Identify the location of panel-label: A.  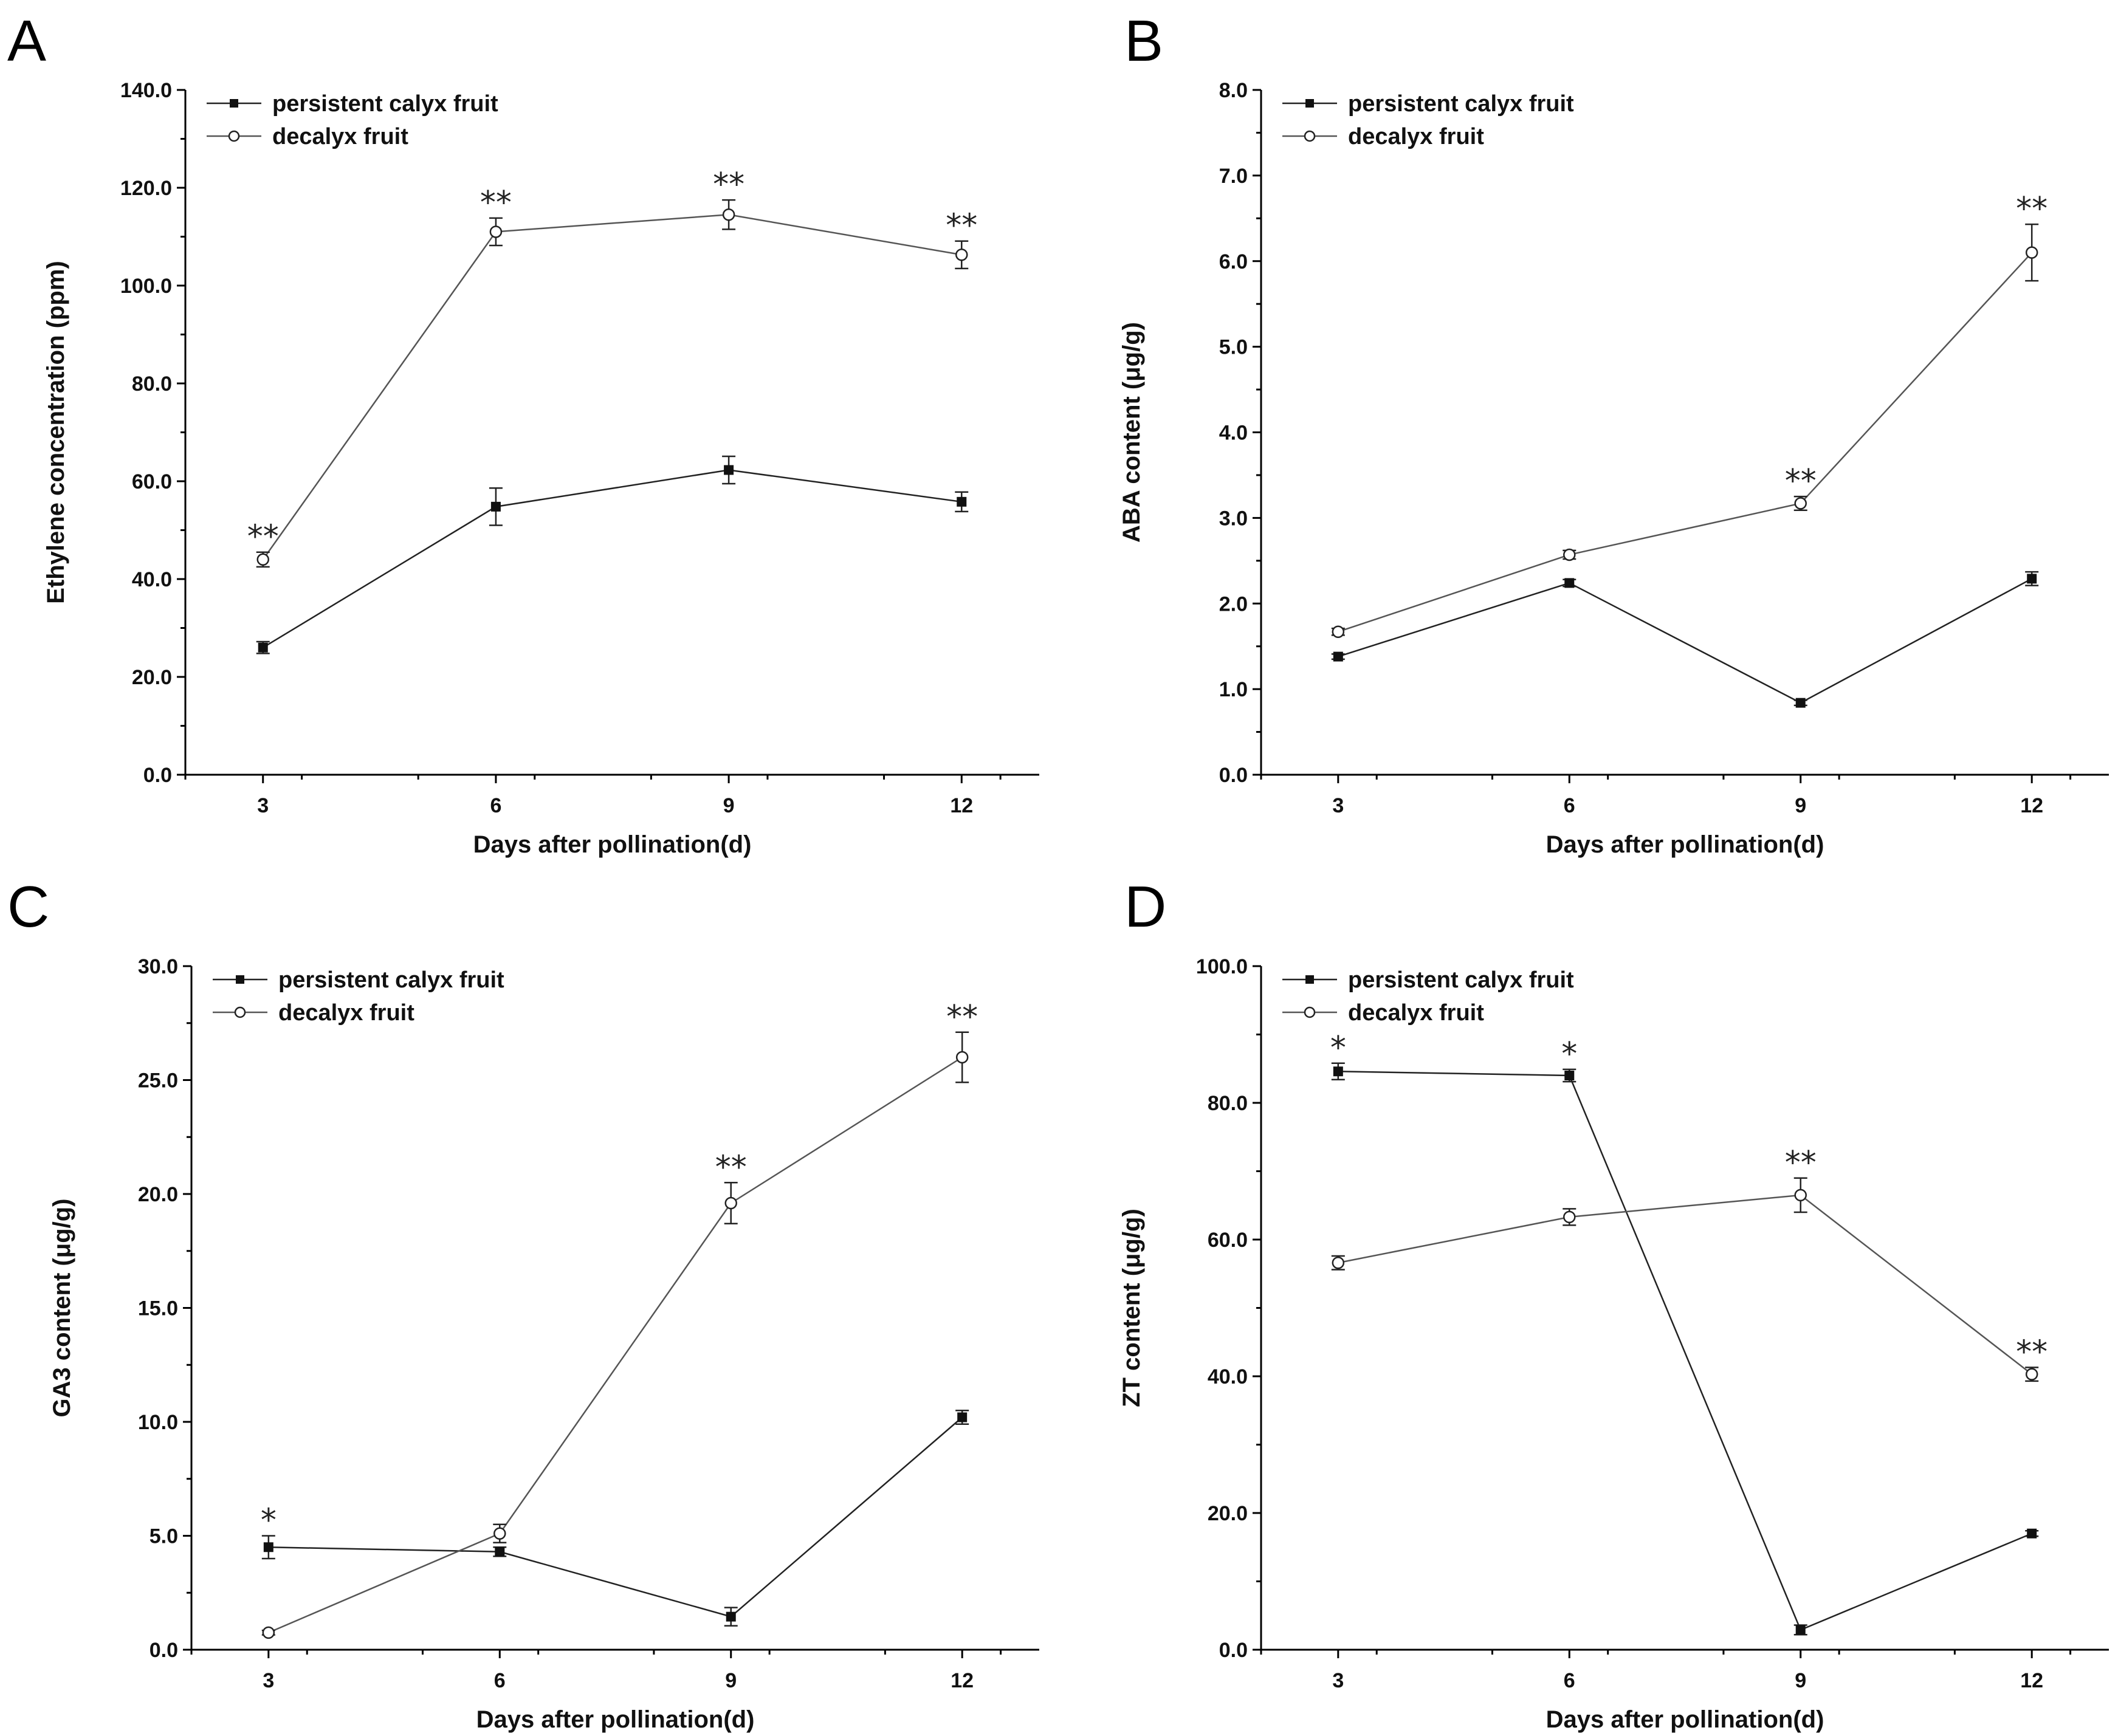
(27, 41).